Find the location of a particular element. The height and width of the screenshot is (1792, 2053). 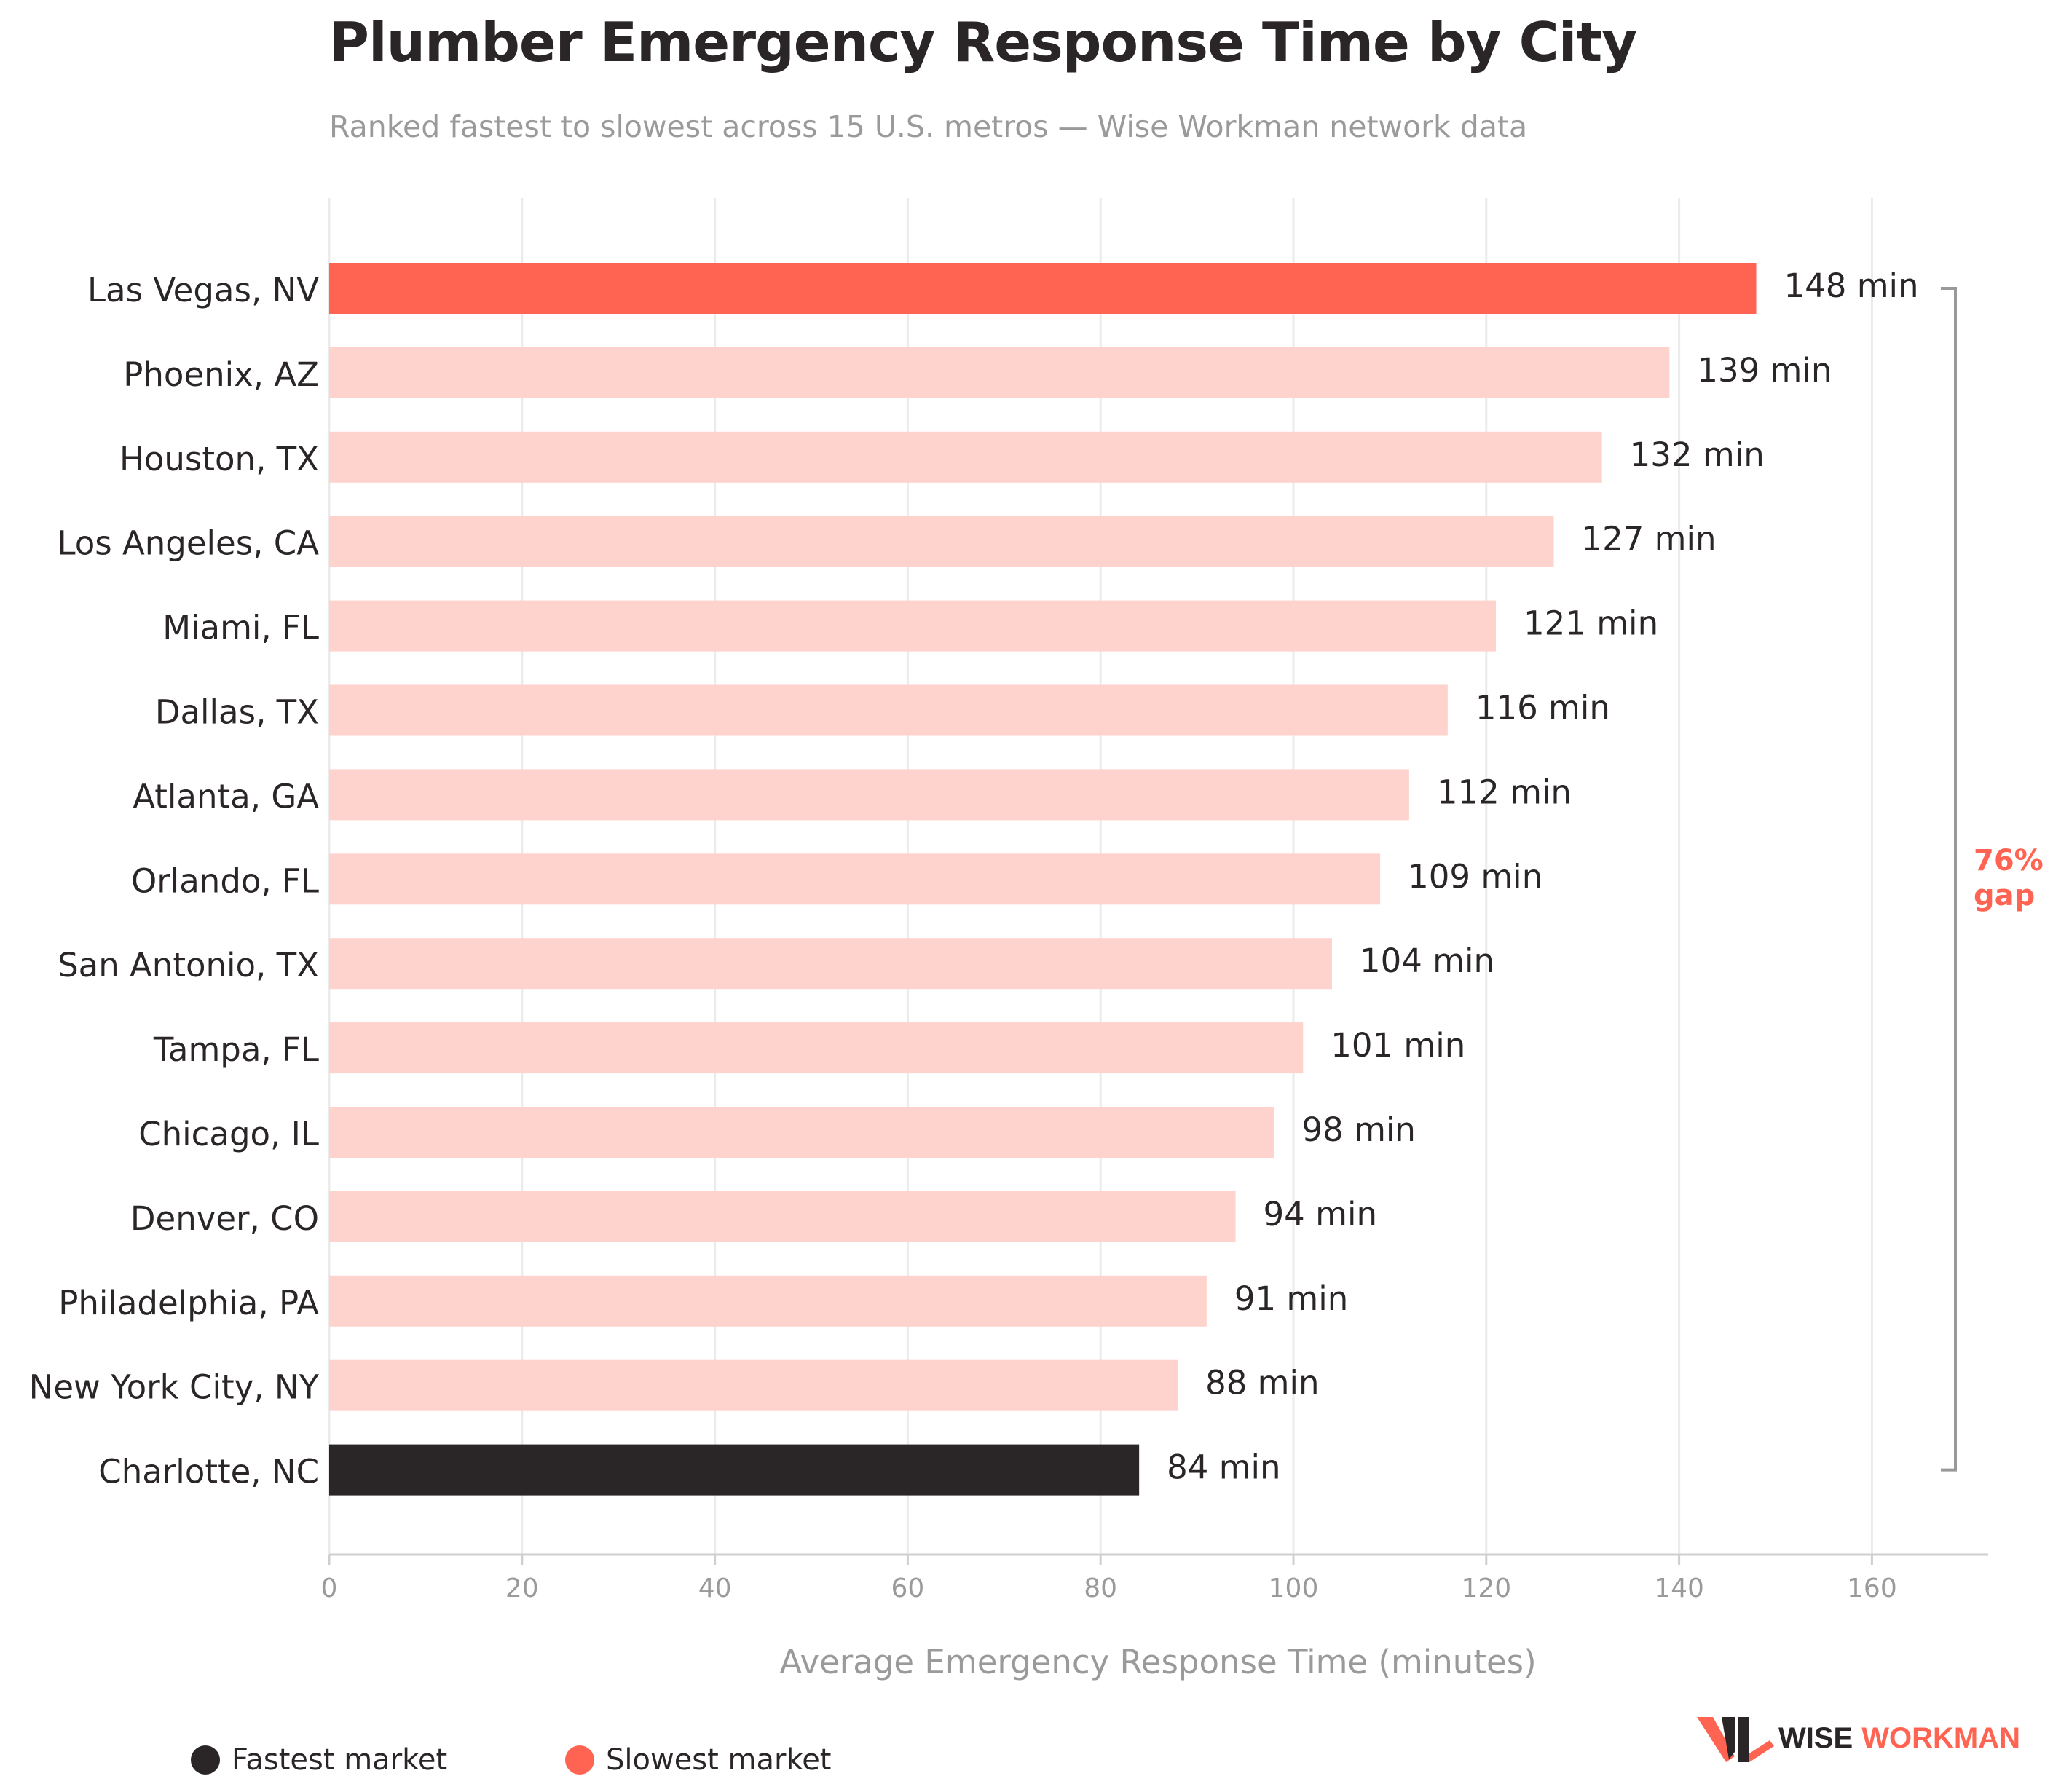

legend-swatch-slowest is located at coordinates (579, 1760).